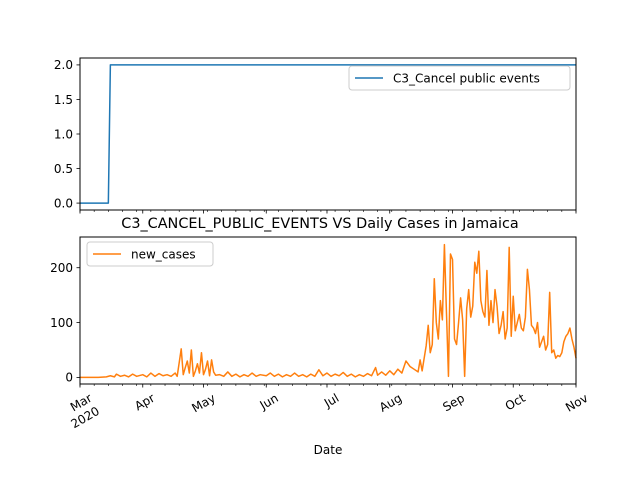 Image resolution: width=640 pixels, height=480 pixels. I want to click on bottom-legend-box, so click(150, 254).